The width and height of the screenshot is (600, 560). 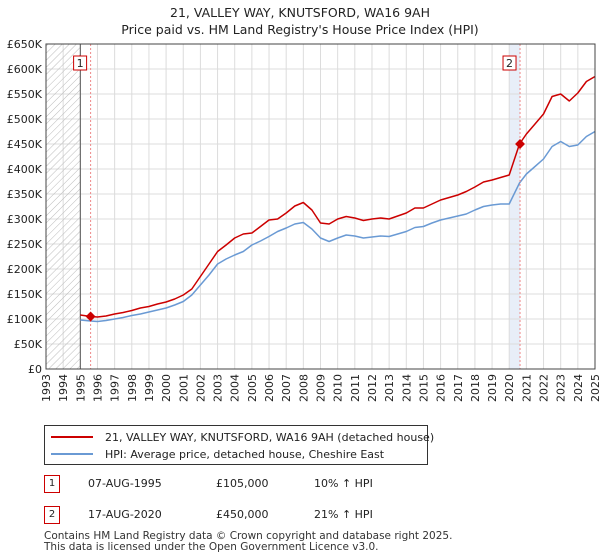 What do you see at coordinates (25, 119) in the screenshot?
I see `y-tick-label: £500K` at bounding box center [25, 119].